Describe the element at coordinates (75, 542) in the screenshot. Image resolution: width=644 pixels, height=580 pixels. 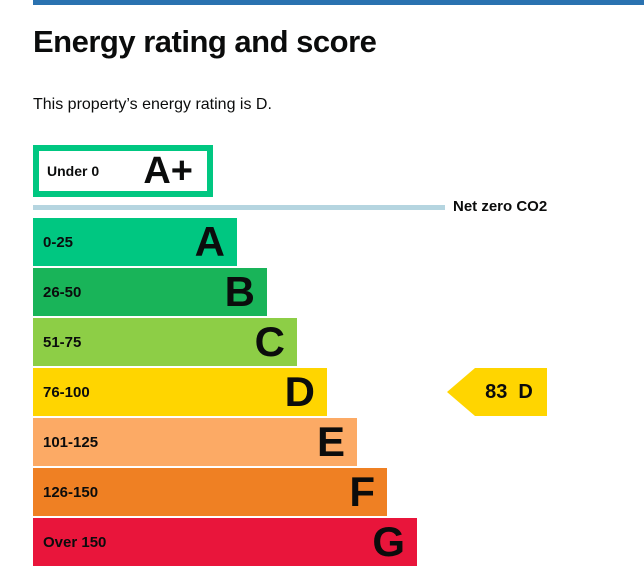
I see `band-g-range: Over 150` at that location.